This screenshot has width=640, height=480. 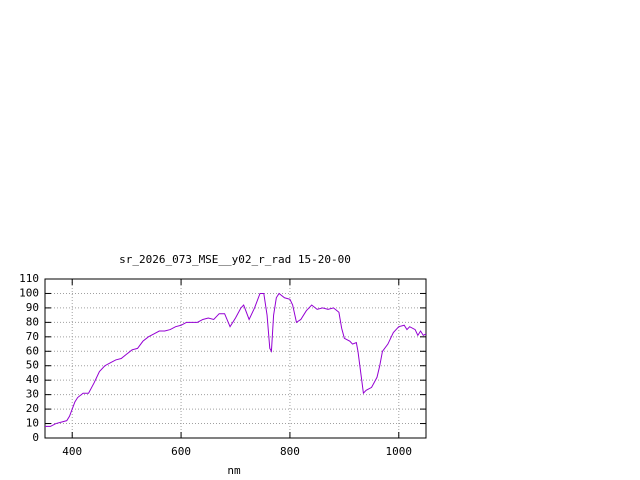 What do you see at coordinates (35, 437) in the screenshot?
I see `y-tick-label: 0` at bounding box center [35, 437].